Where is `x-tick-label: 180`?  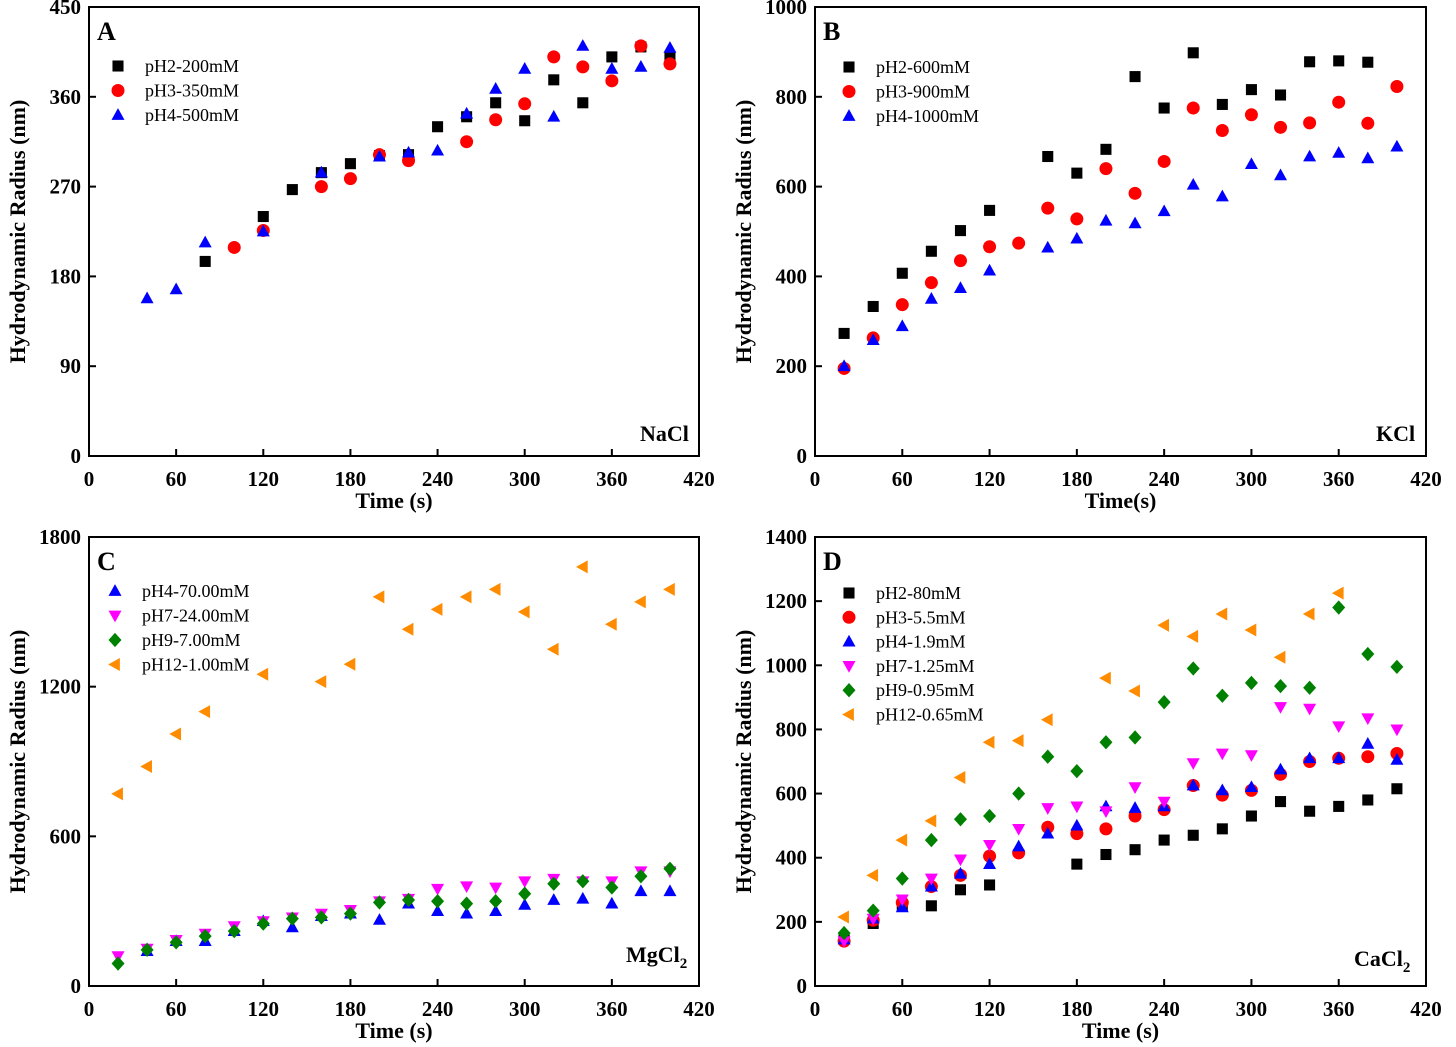 x-tick-label: 180 is located at coordinates (351, 1009).